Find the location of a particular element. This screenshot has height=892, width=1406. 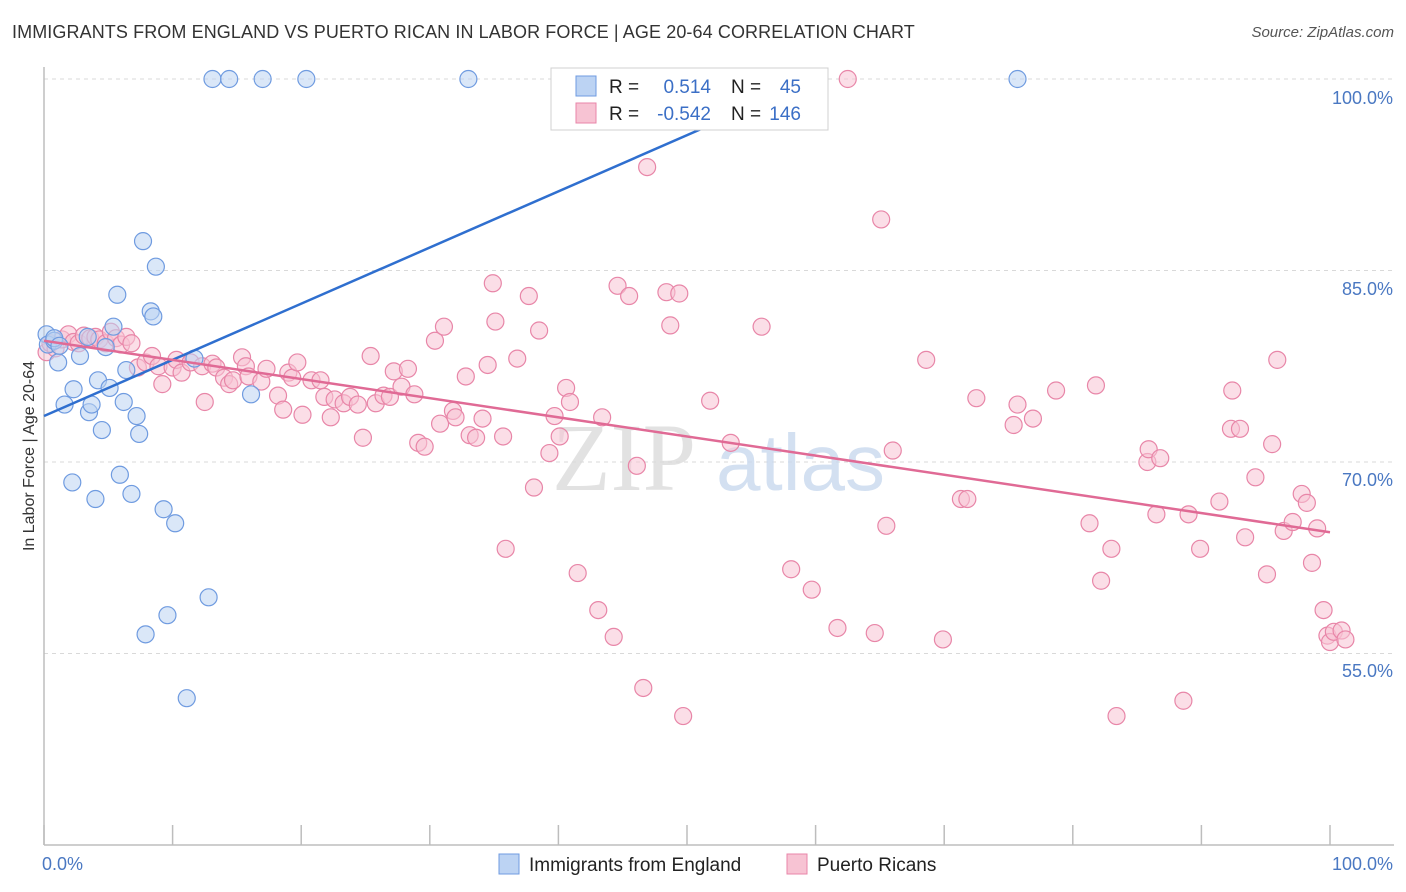

y-tick-label: 100.0% is located at coordinates (1362, 98).